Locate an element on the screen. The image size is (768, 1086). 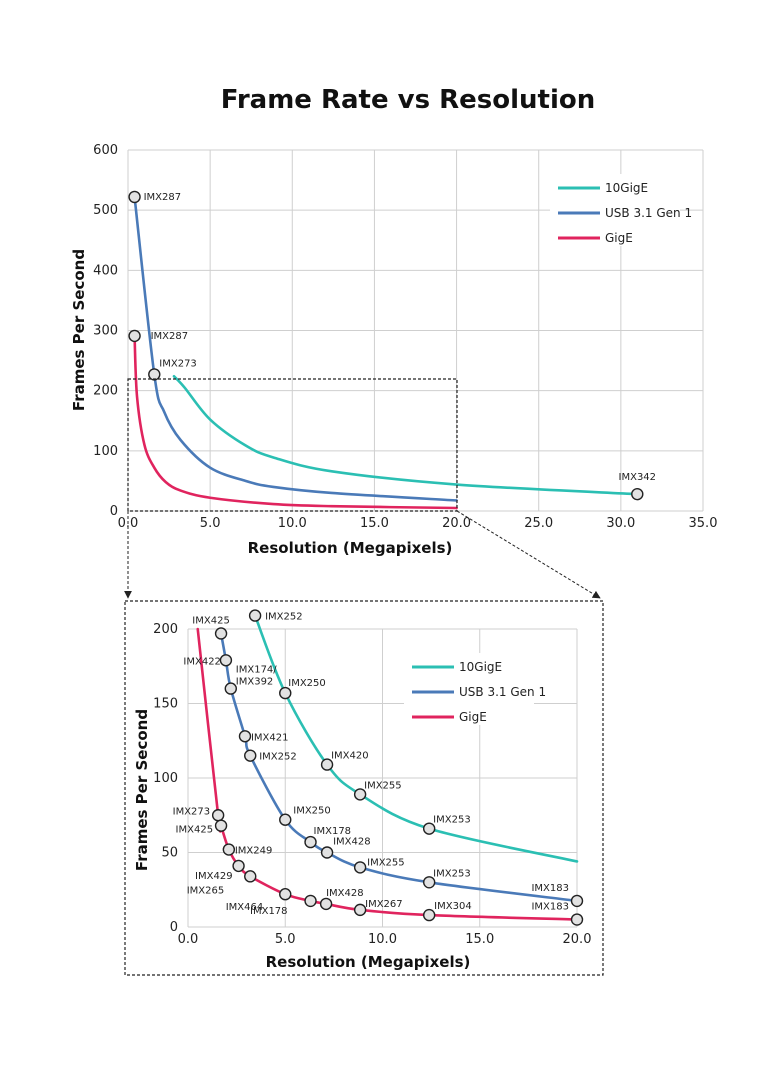
series-line-gige is located at coordinates (295, 422).